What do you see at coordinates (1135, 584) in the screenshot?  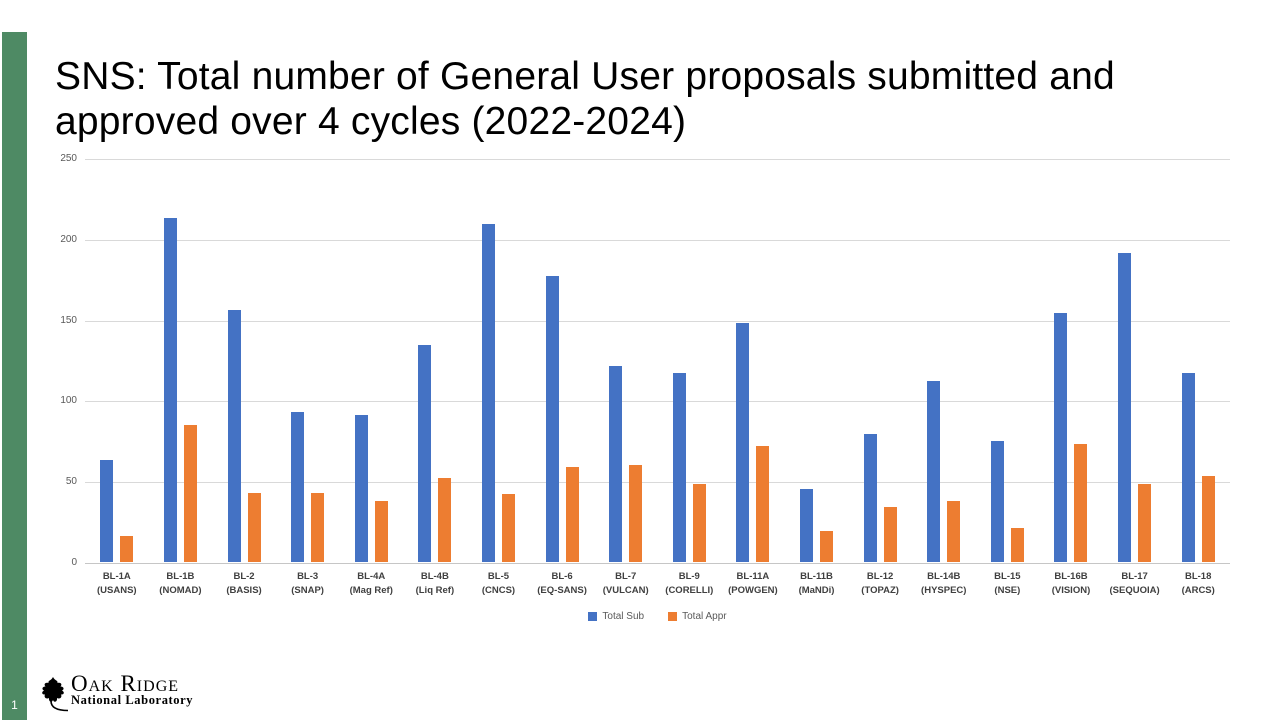 I see `x-axis-category-label-bl-17: BL-17 (SEQUOIA)` at bounding box center [1135, 584].